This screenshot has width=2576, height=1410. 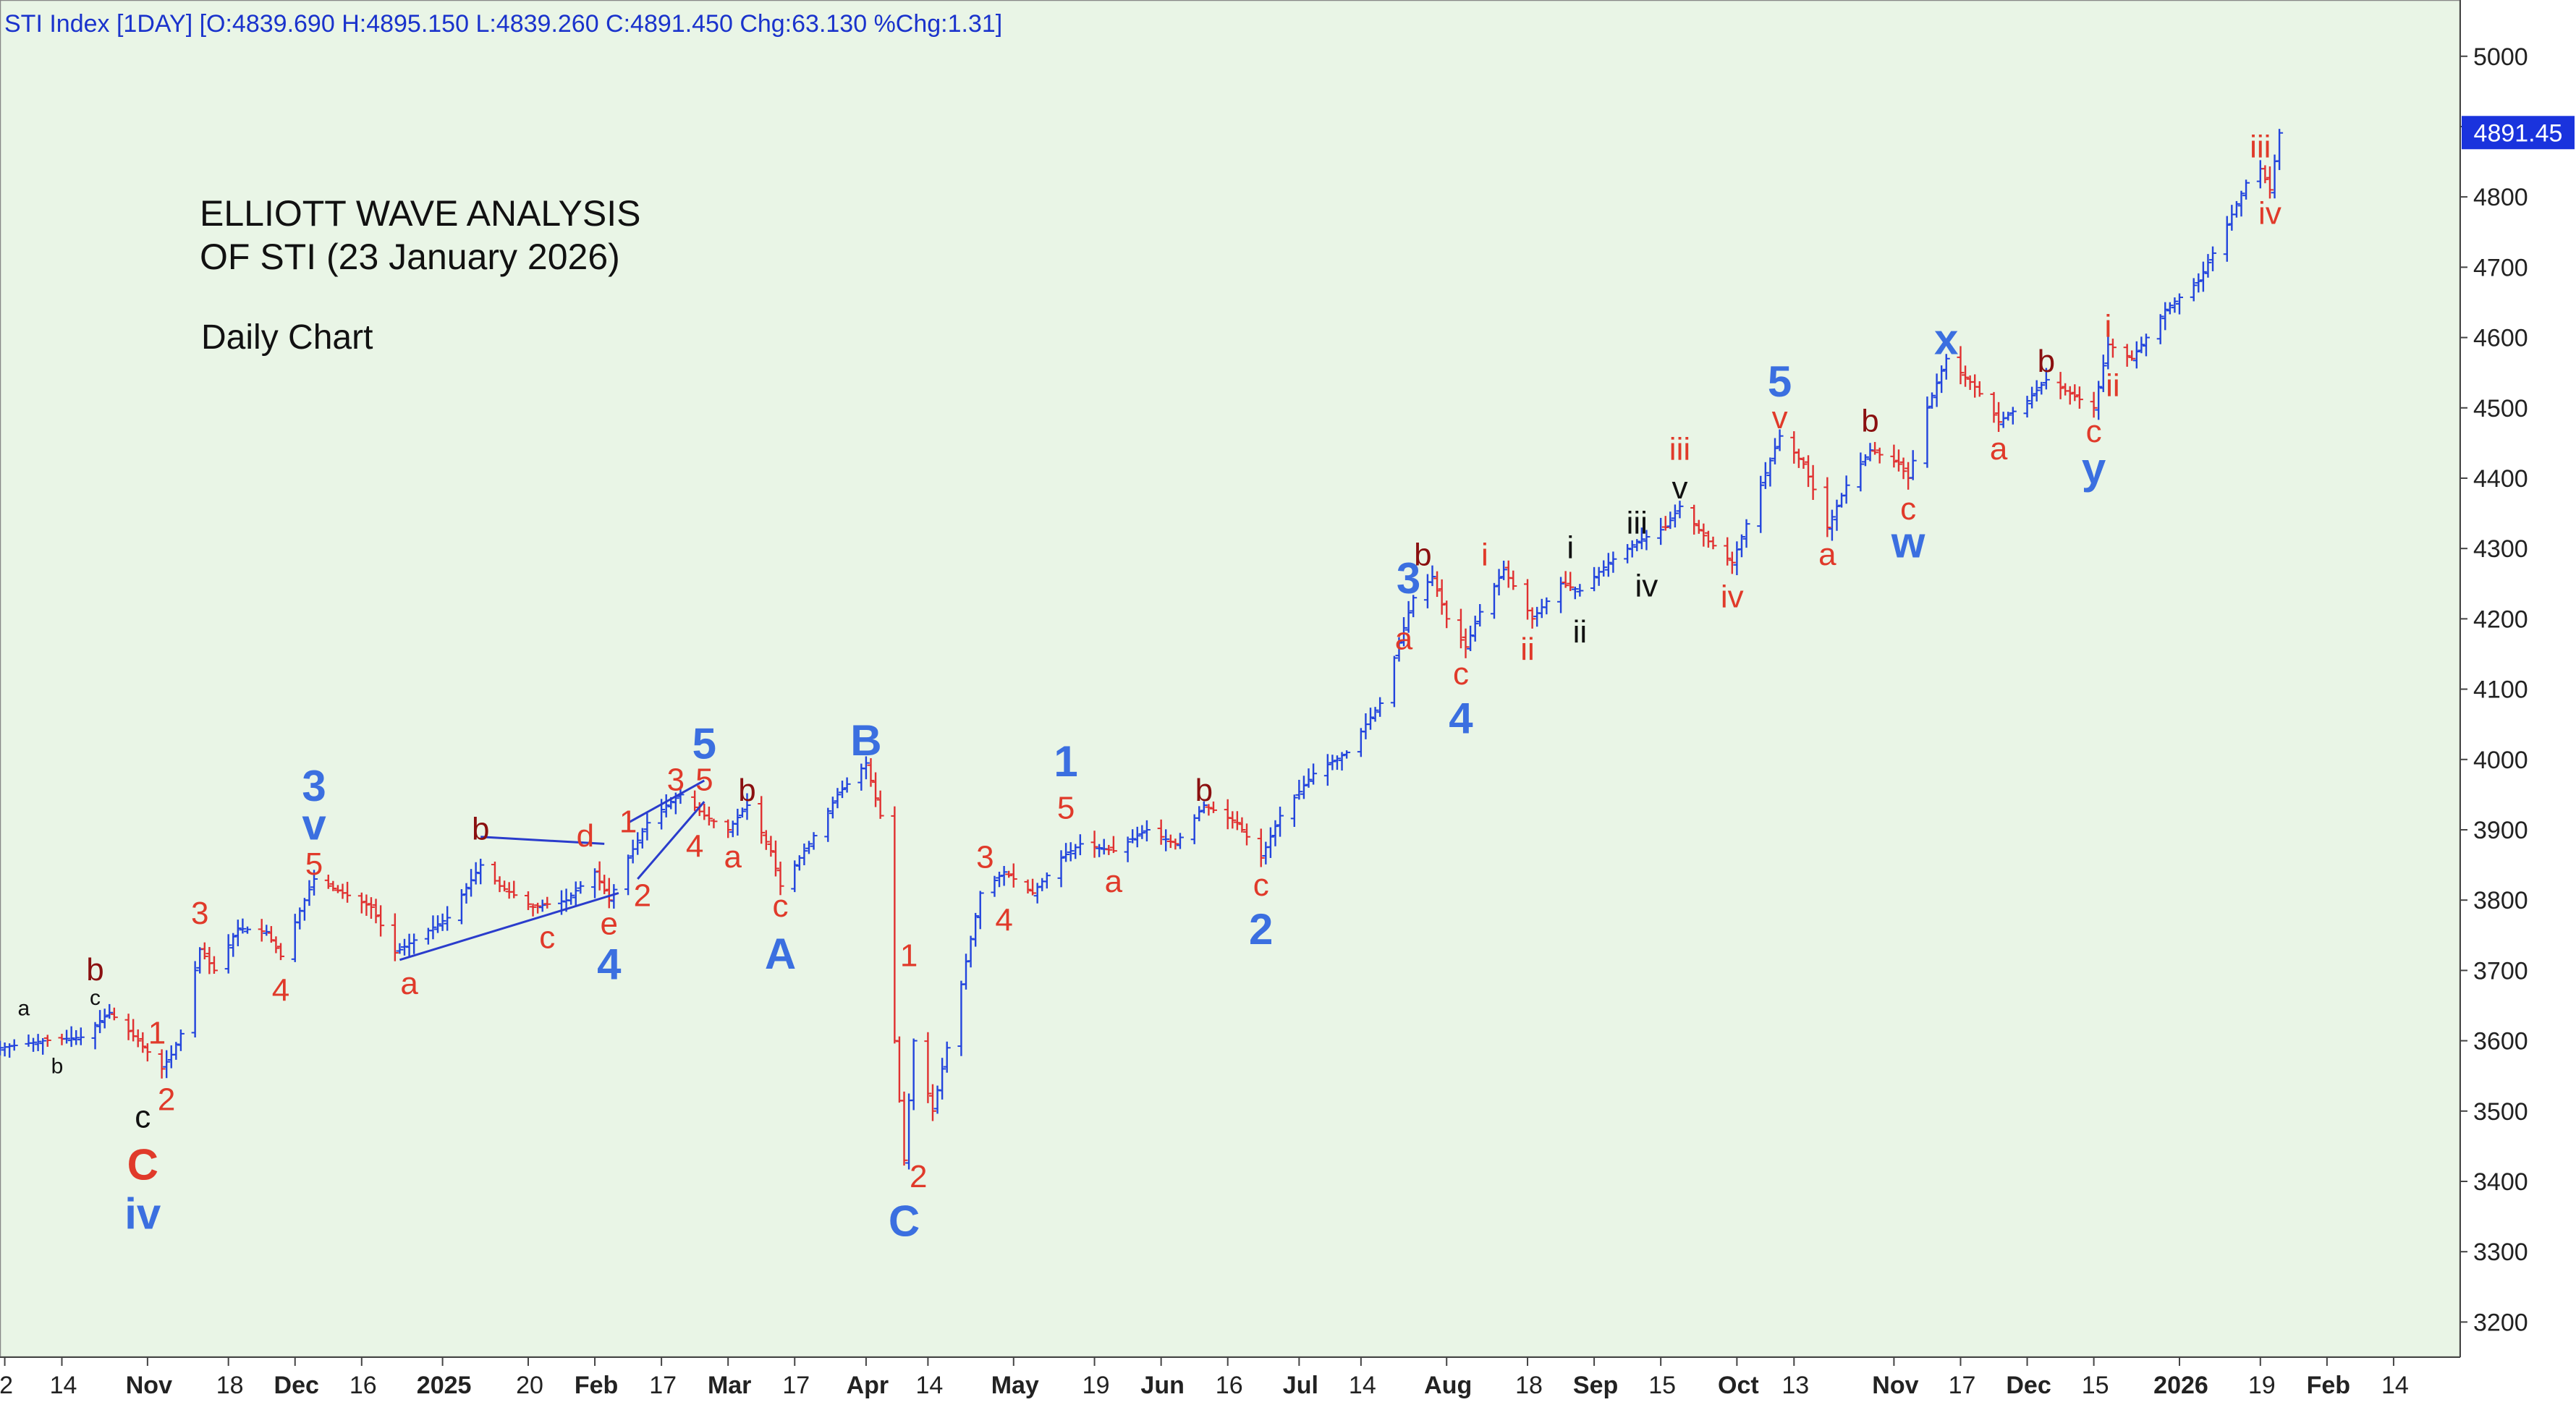 What do you see at coordinates (1795, 1385) in the screenshot?
I see `x-tick-label: 13` at bounding box center [1795, 1385].